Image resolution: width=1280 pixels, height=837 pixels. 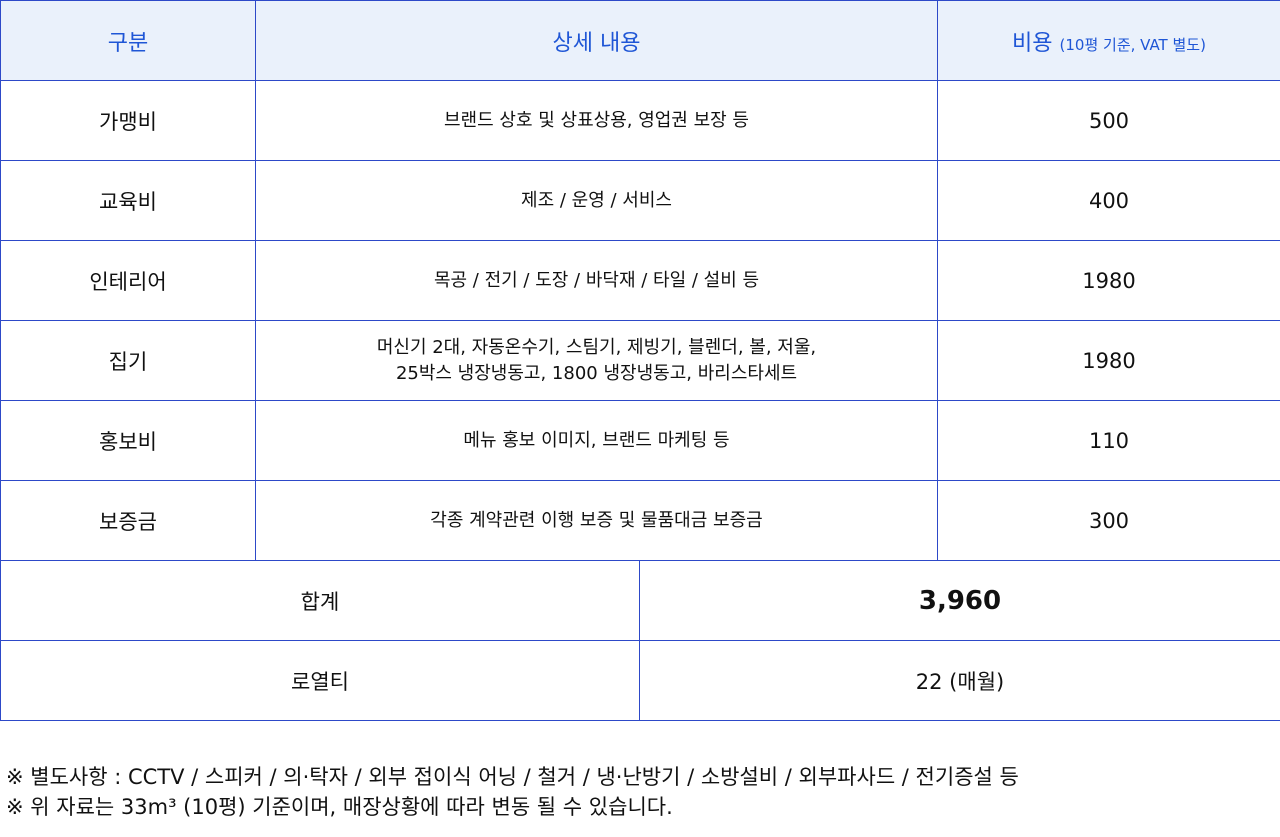 I want to click on total-row: 합계 3,960, so click(x=640, y=600).